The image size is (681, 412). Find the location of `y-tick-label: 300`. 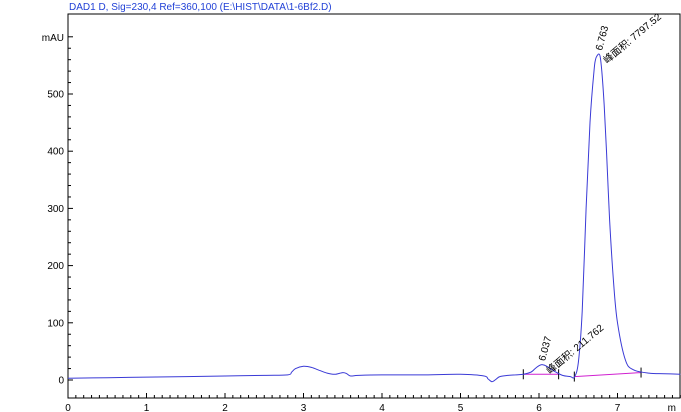

y-tick-label: 300 is located at coordinates (55, 209).